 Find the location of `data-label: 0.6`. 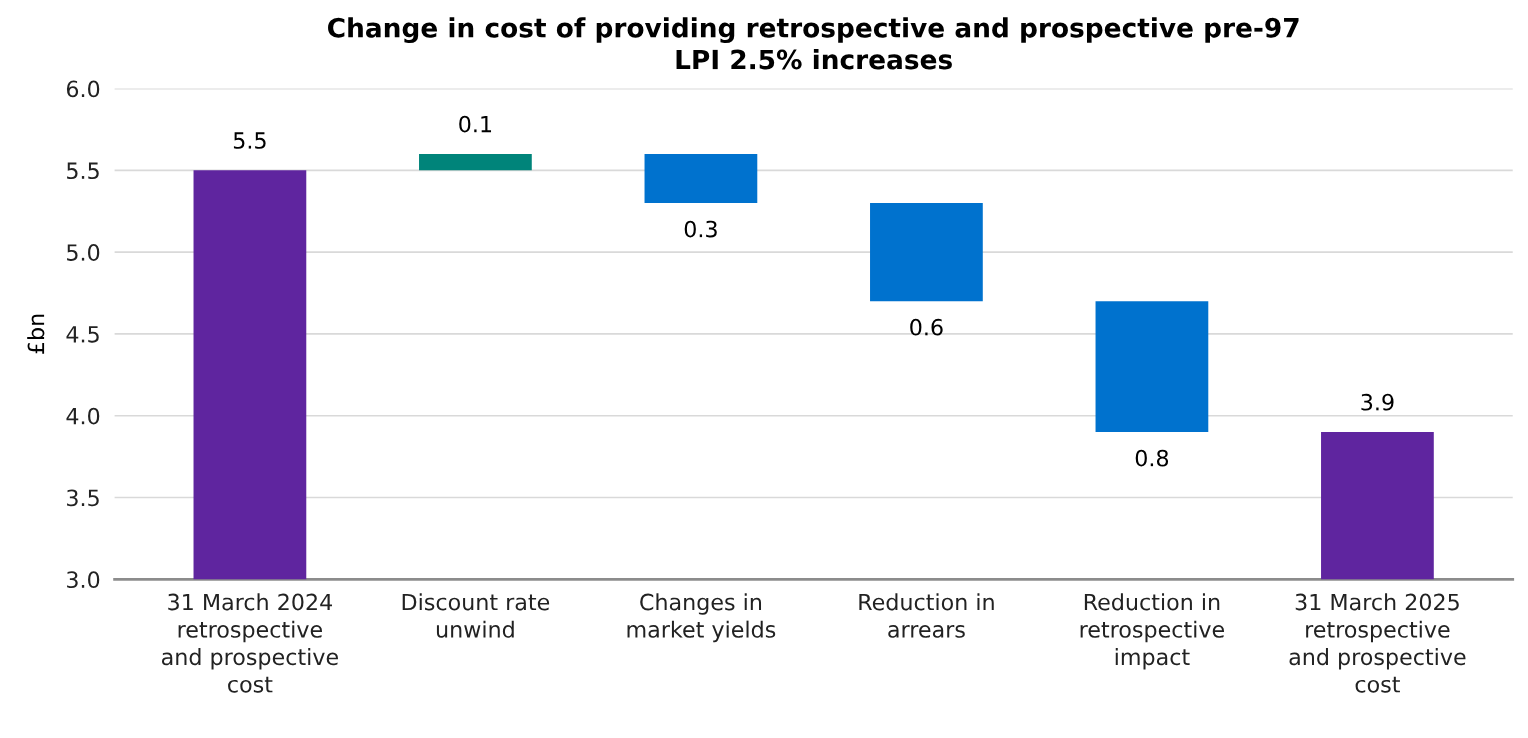

data-label: 0.6 is located at coordinates (926, 327).